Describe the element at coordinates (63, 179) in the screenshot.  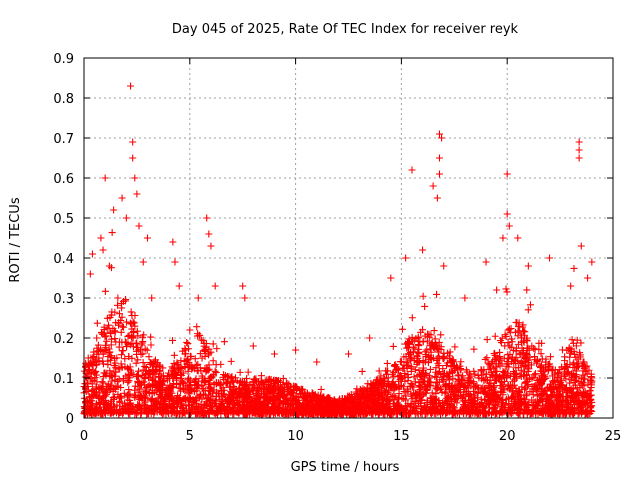
I see `y-tick-label: 0.6` at that location.